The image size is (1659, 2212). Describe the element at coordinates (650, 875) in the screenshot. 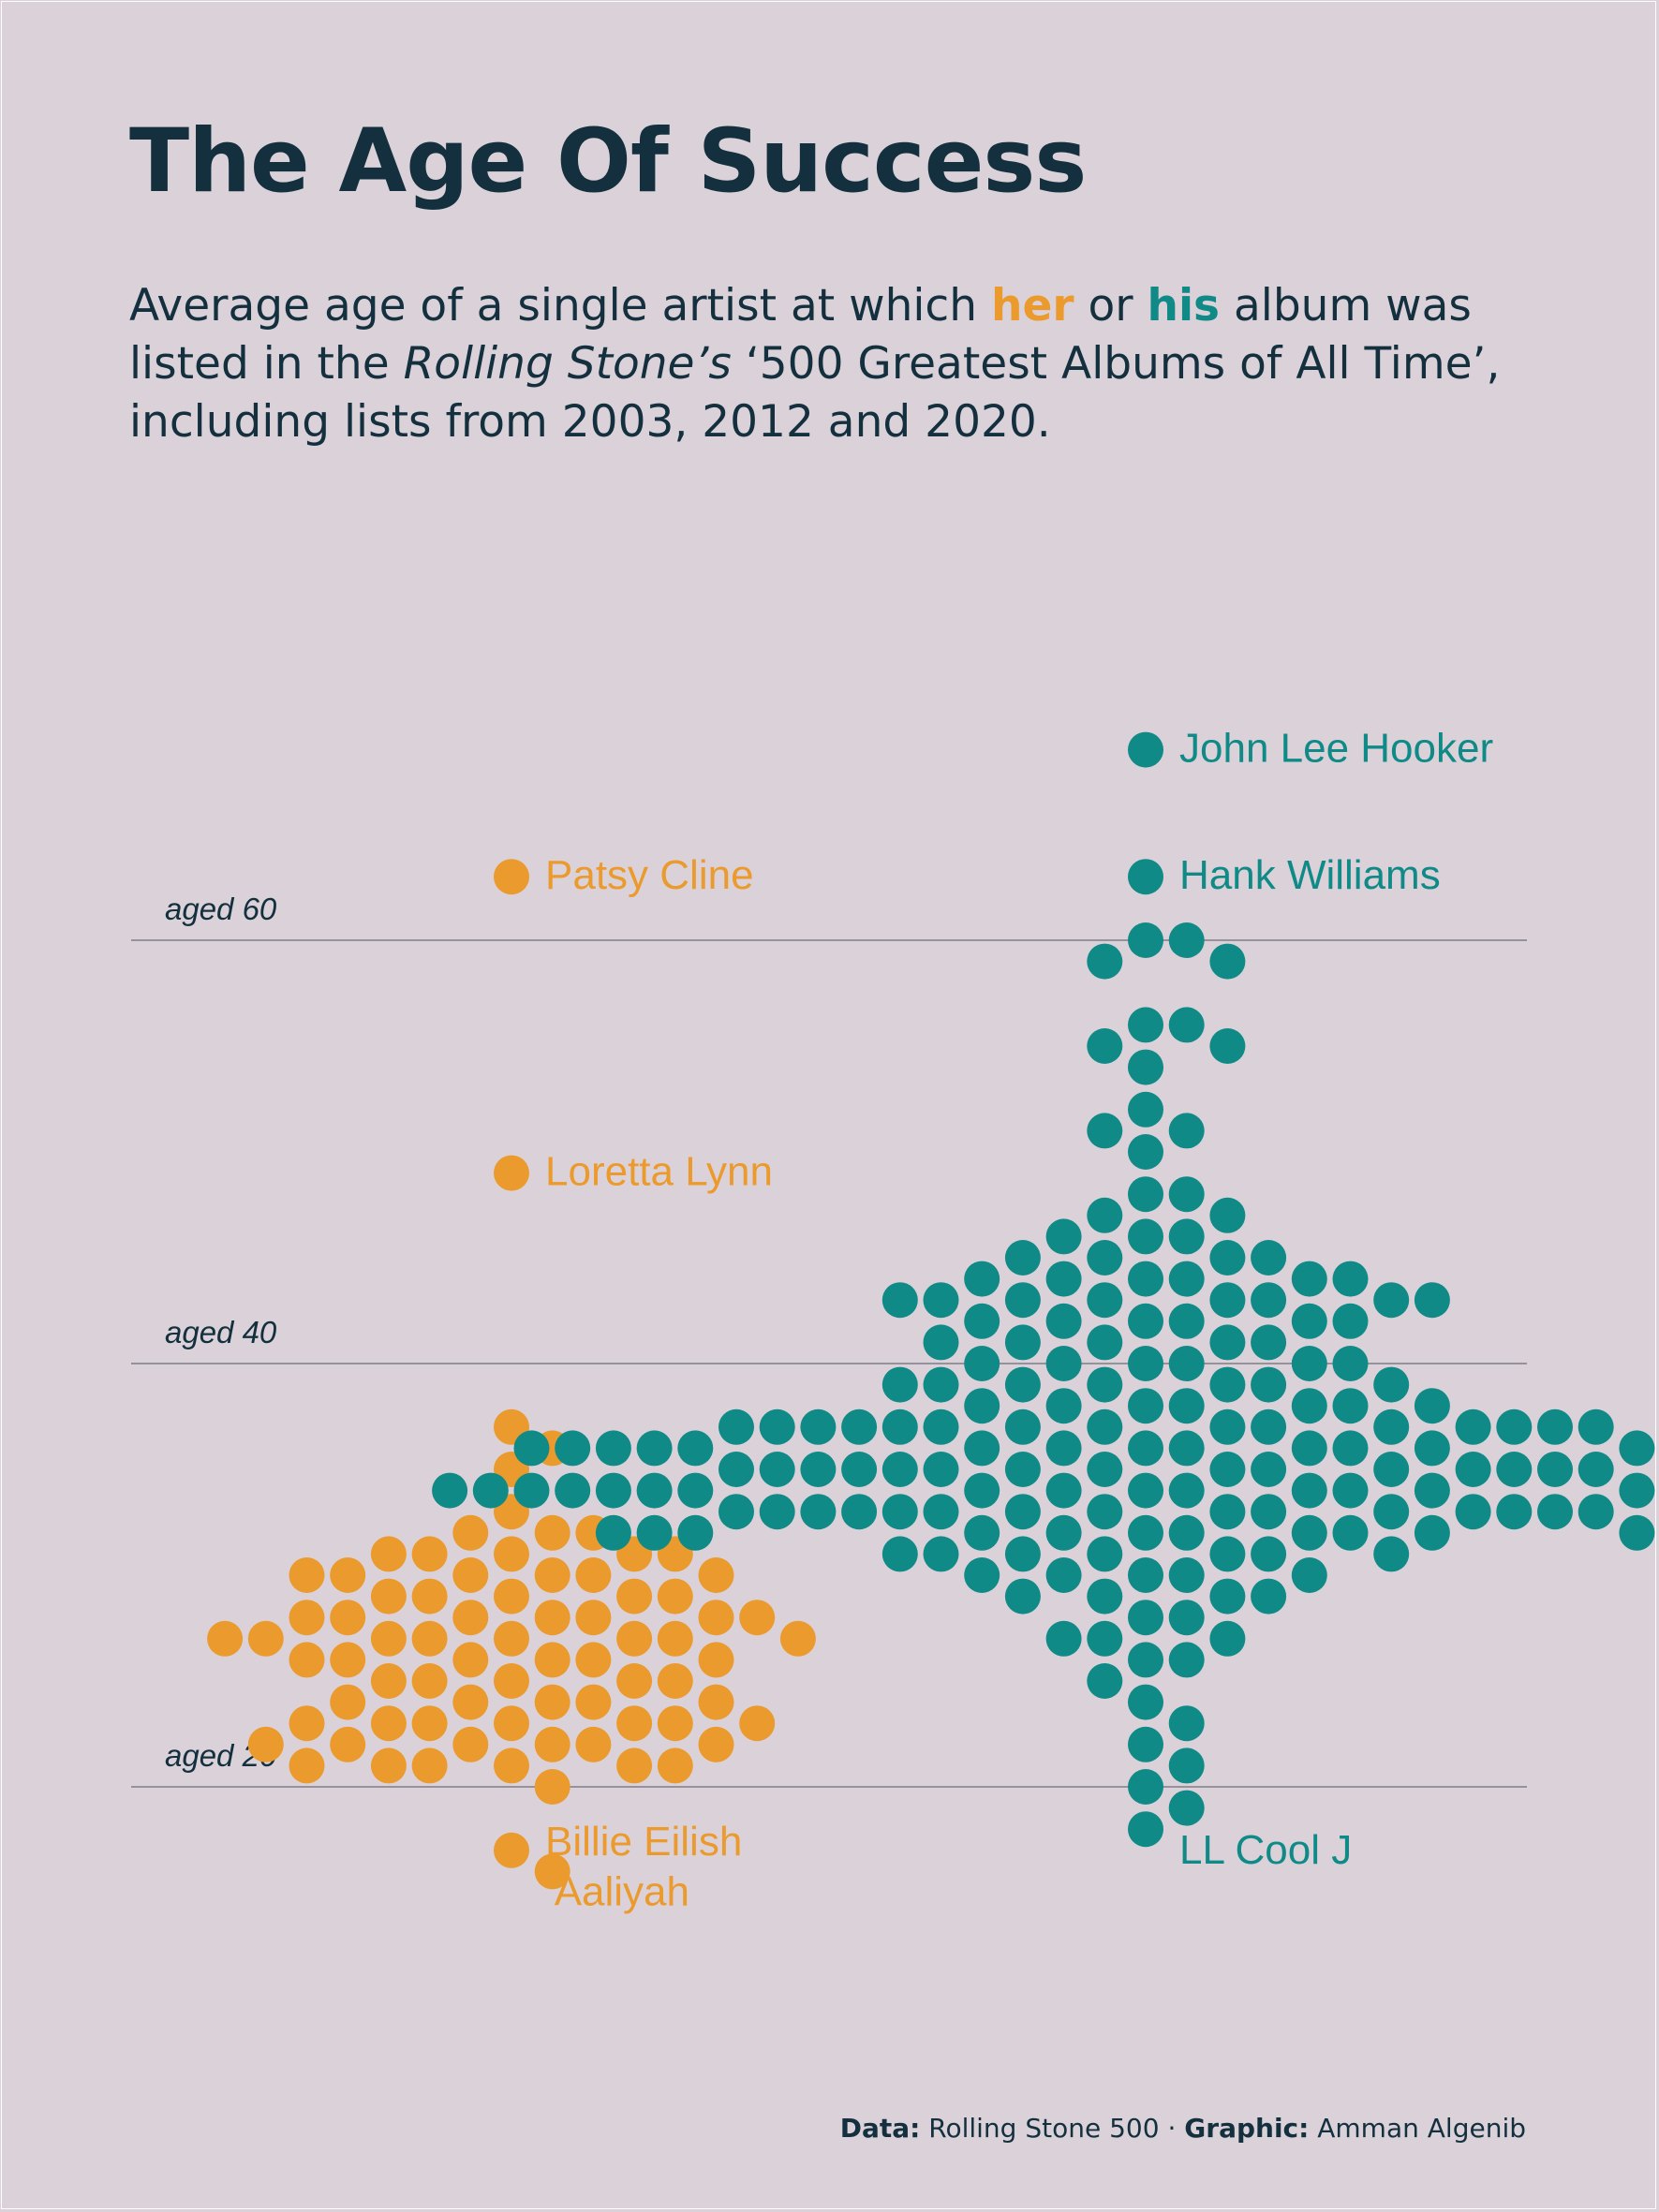

I see `female-label-patsy-cline: Patsy Cline` at that location.